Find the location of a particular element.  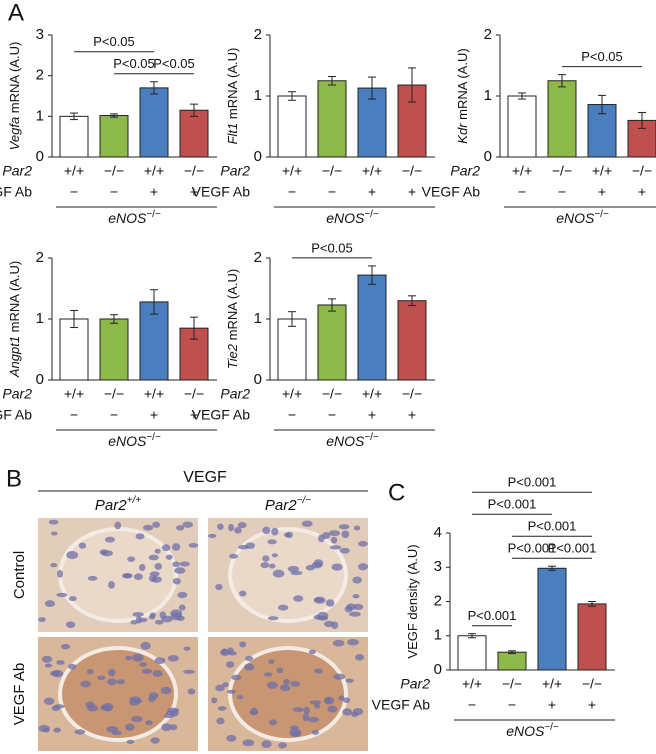

y-axis-label-gene: Flt1 is located at coordinates (232, 134).